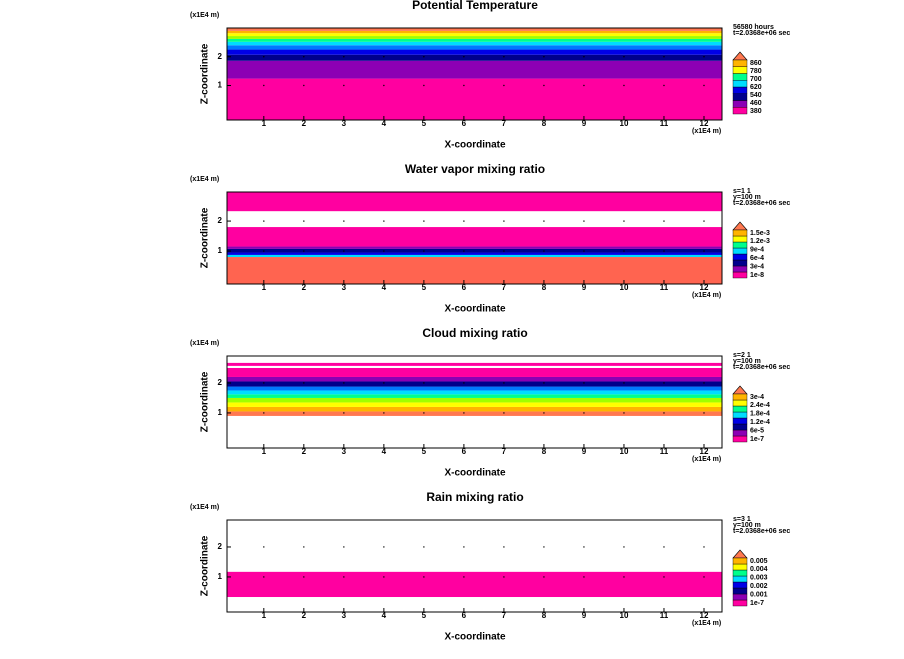 The height and width of the screenshot is (659, 904). Describe the element at coordinates (756, 103) in the screenshot. I see `colorbar-label: 460` at that location.